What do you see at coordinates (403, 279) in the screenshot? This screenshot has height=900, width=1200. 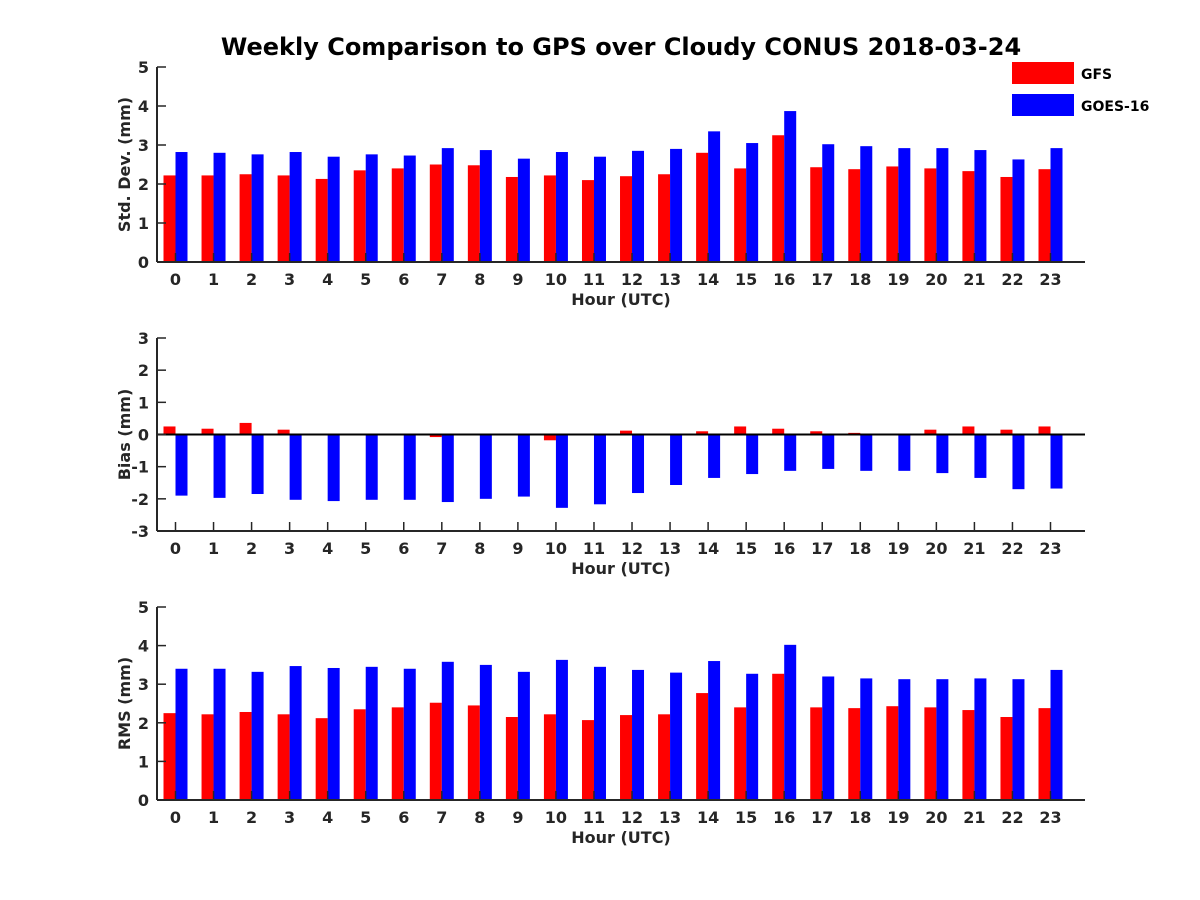 I see `std-dev-x-tick-label: 6` at bounding box center [403, 279].